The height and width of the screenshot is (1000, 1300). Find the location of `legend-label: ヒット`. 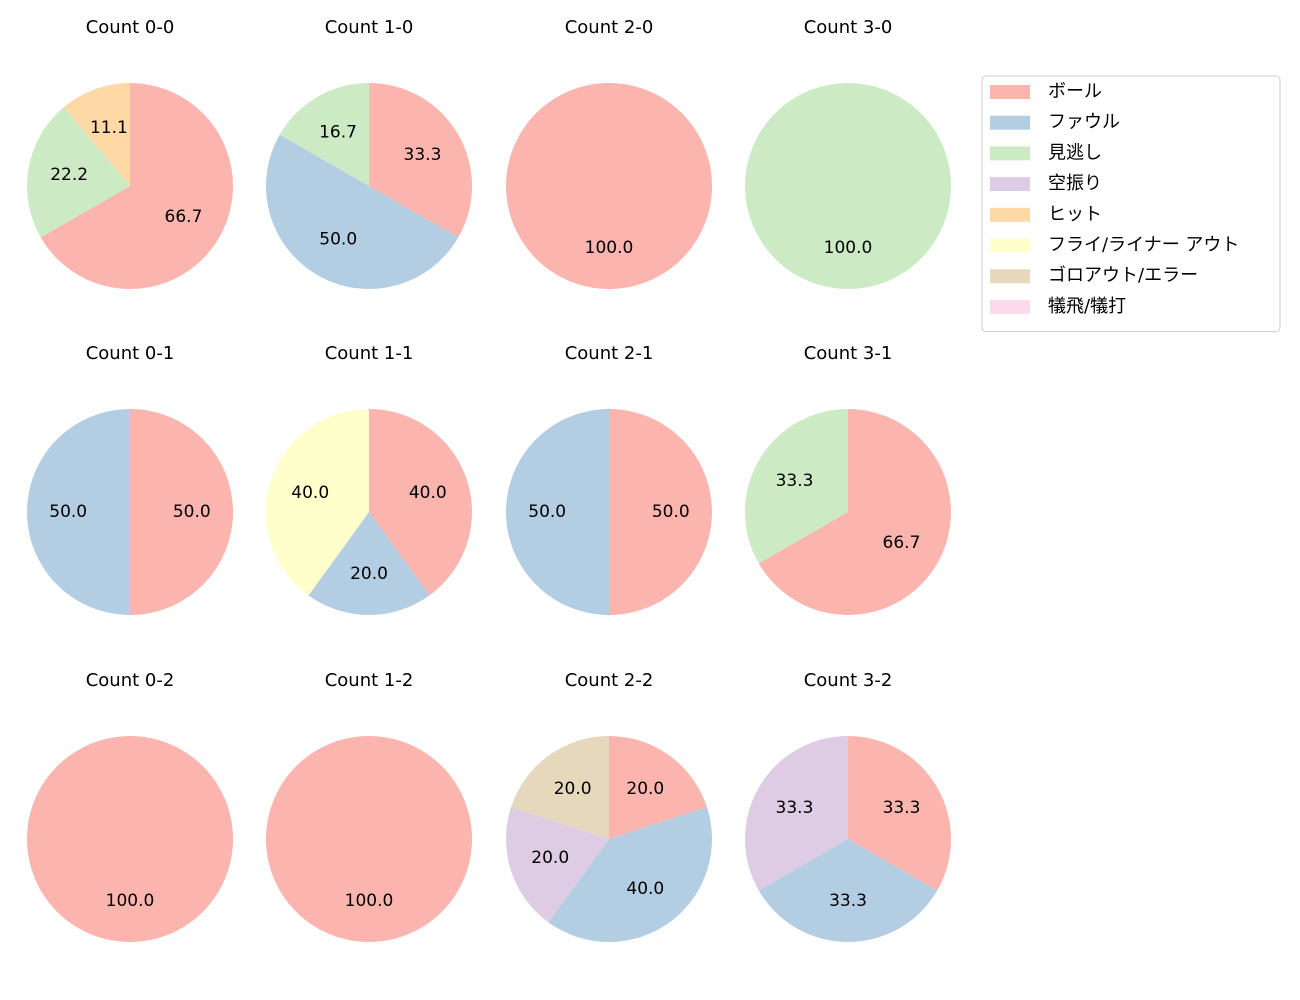

legend-label: ヒット is located at coordinates (1075, 214).